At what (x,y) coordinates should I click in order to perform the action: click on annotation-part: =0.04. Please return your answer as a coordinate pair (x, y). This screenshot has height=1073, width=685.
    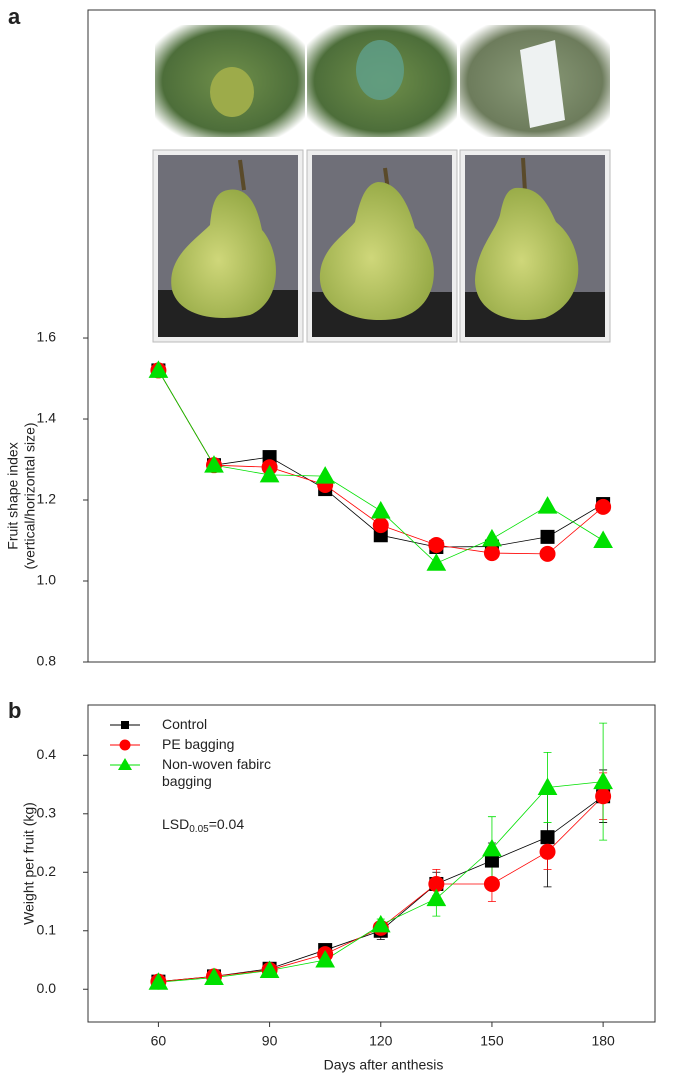
    Looking at the image, I should click on (227, 824).